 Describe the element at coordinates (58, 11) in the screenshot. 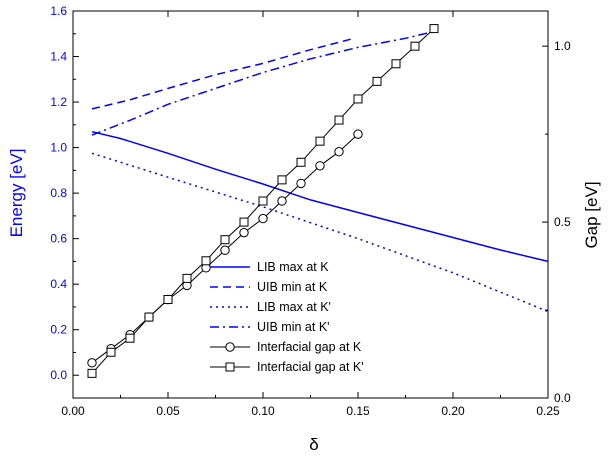

I see `y-left-tick-label: 1.6` at that location.